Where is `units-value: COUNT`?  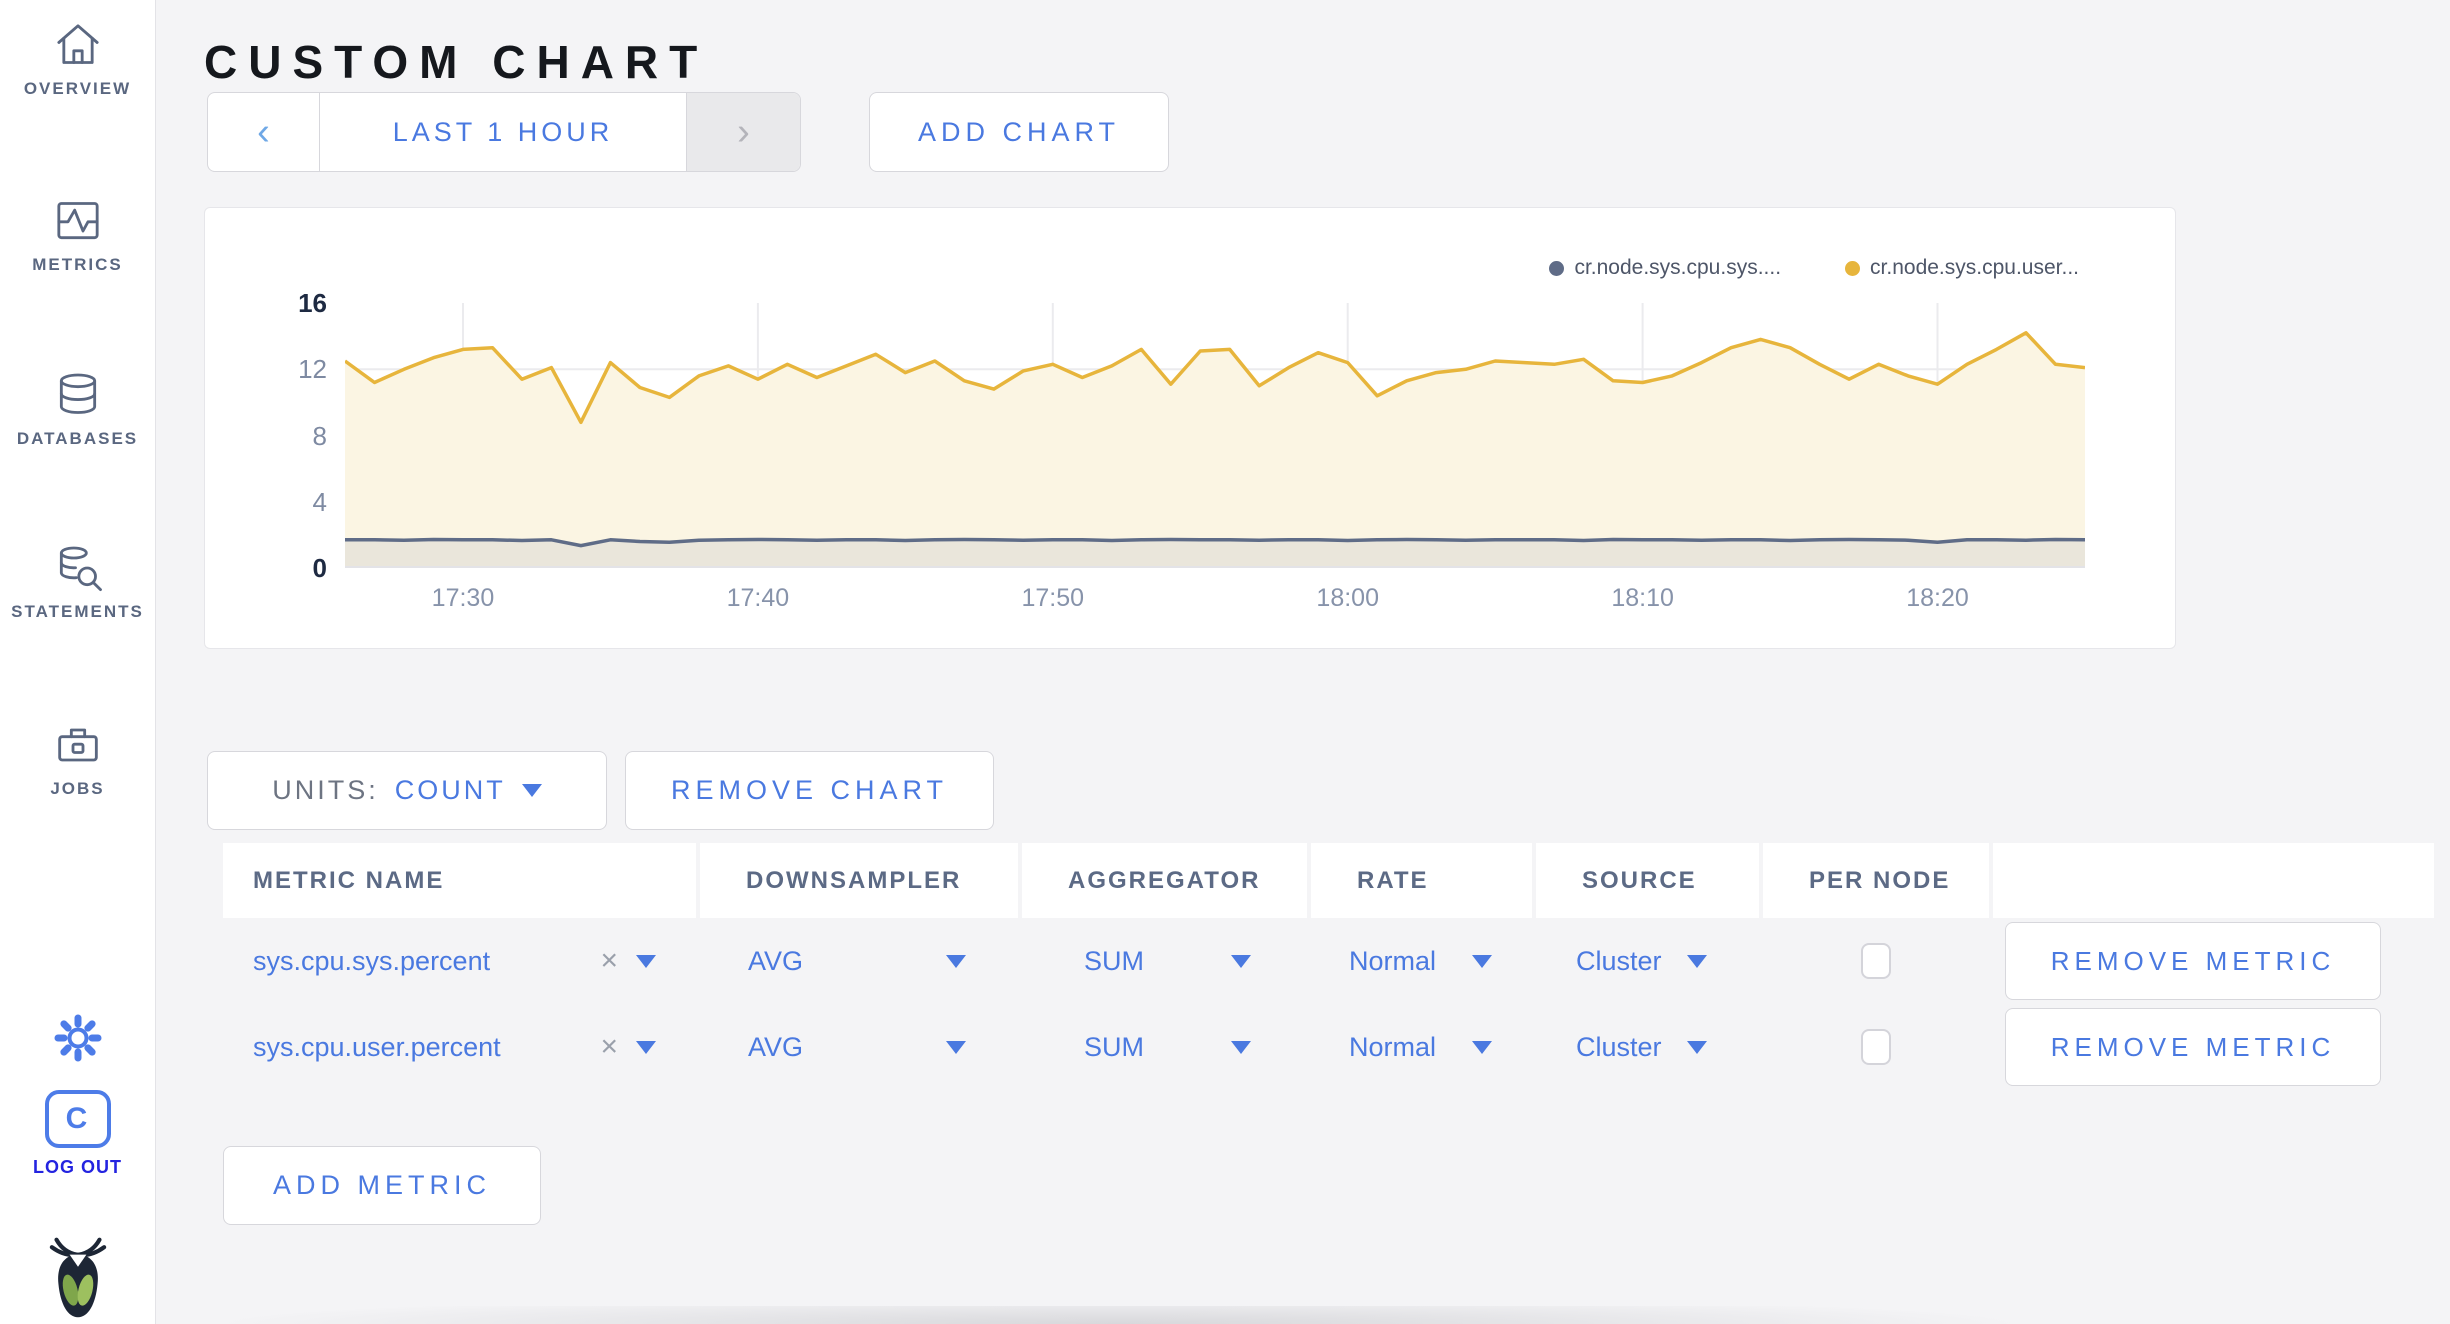 units-value: COUNT is located at coordinates (450, 790).